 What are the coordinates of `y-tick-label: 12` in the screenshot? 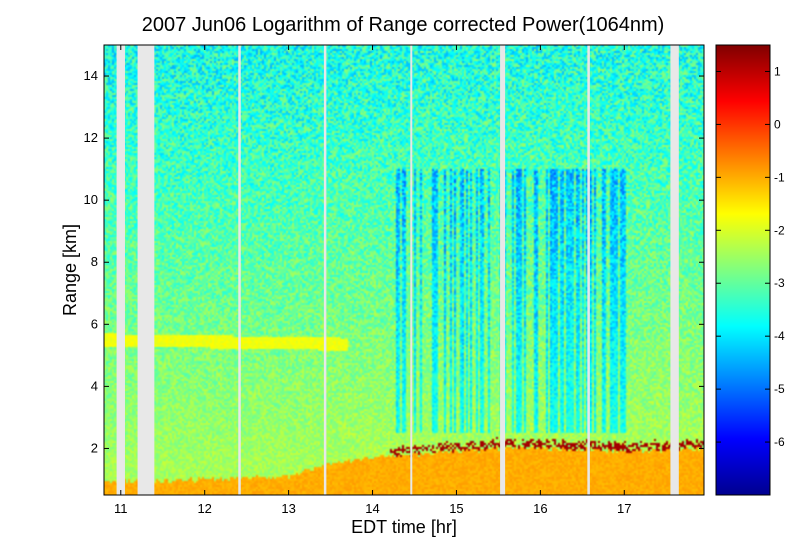 It's located at (91, 137).